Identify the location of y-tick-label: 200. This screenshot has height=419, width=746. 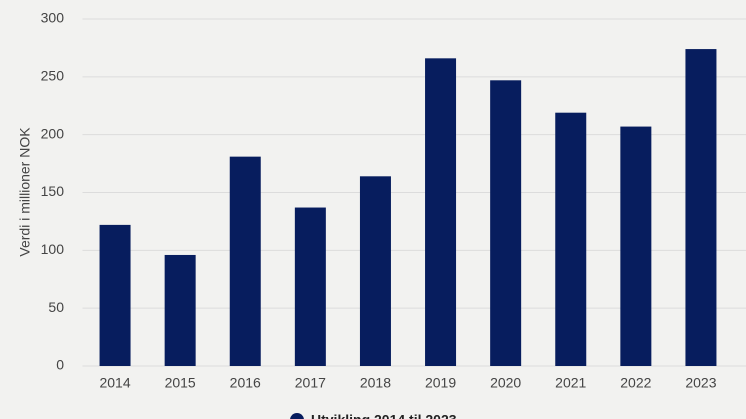
(53, 133).